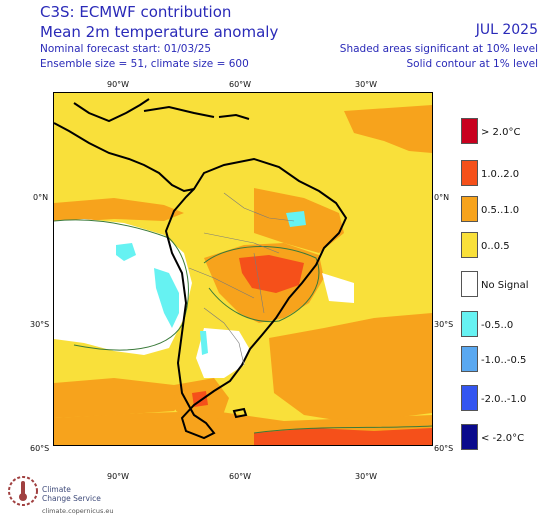 Image resolution: width=546 pixels, height=520 pixels. I want to click on legend-label: -0.5..0, so click(497, 325).